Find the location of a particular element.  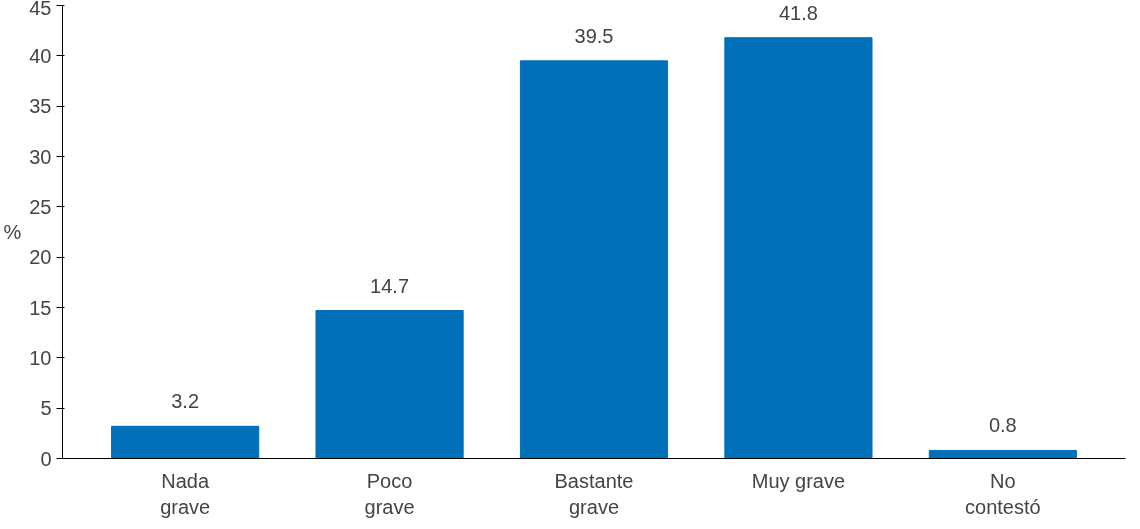

y-tick-label: 40 is located at coordinates (40, 55).